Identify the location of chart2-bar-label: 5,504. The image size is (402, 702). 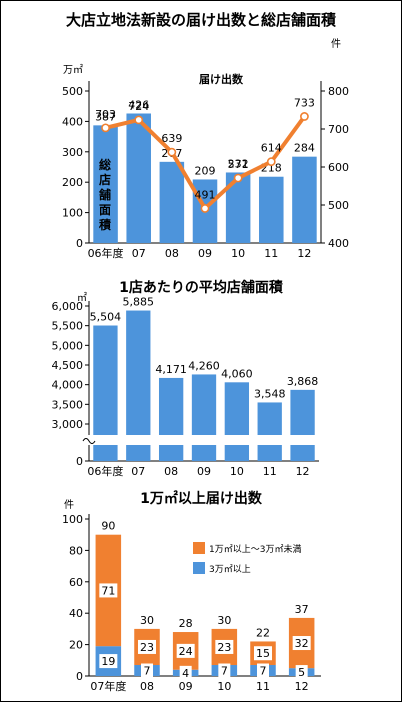
(106, 317).